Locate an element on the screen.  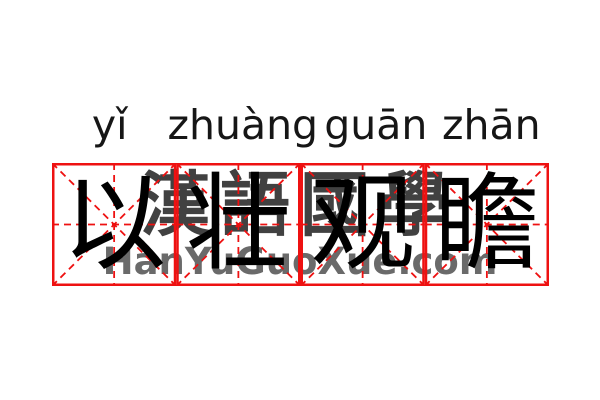
pinyin-syllable-4: zhān is located at coordinates (491, 125).